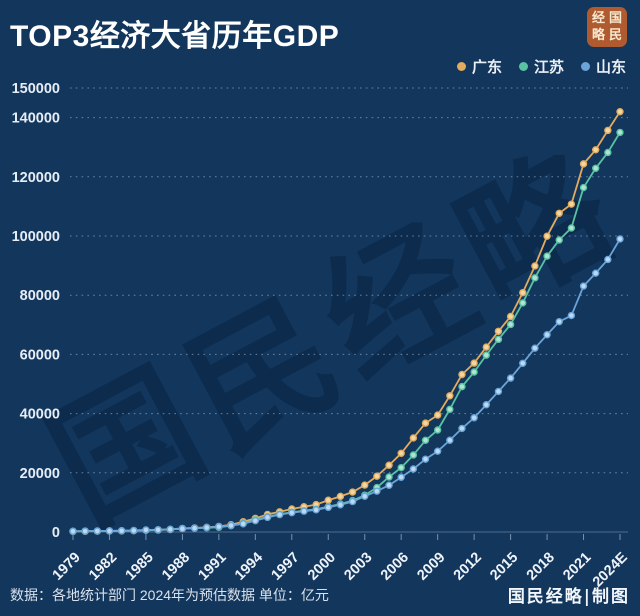 This screenshot has height=616, width=640. Describe the element at coordinates (523, 66) in the screenshot. I see `legend-dot-jiangsu` at that location.